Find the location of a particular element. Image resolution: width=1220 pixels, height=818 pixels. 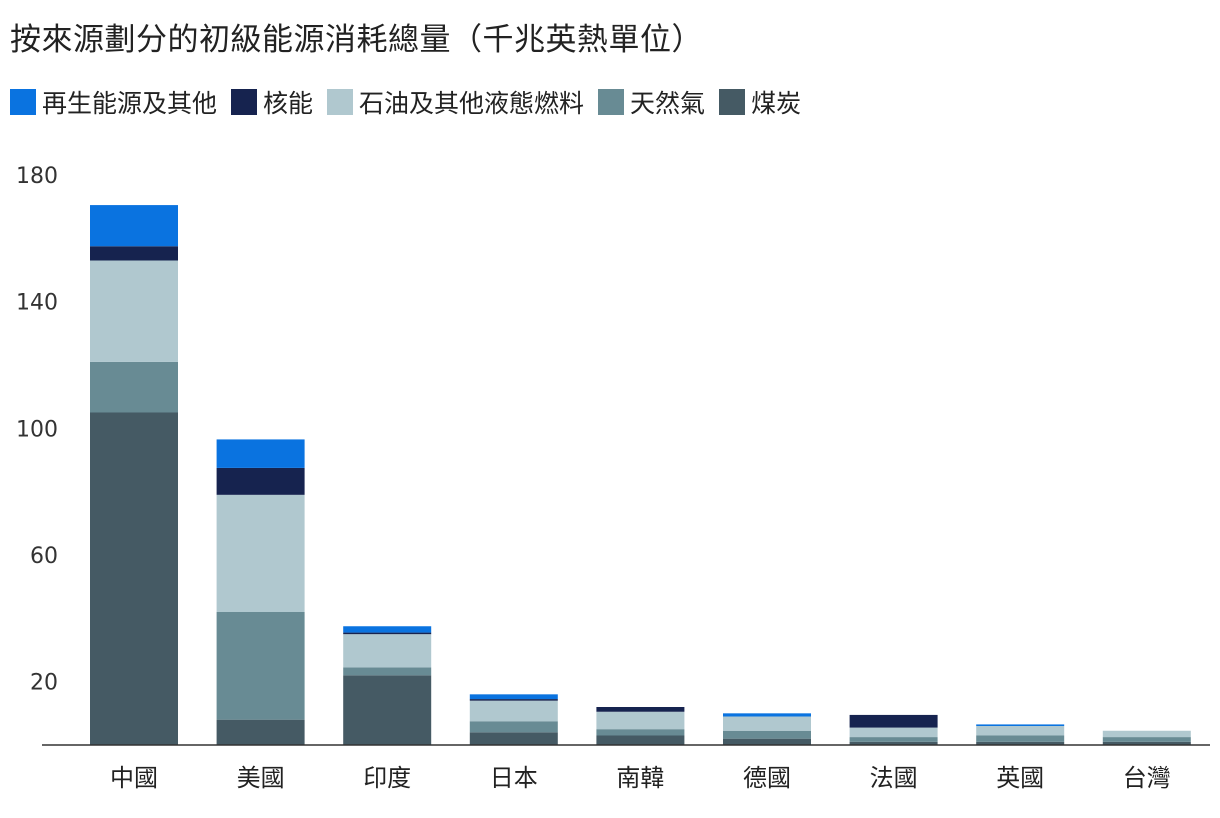

legend-label: 石油及其他液態燃料 is located at coordinates (472, 103).